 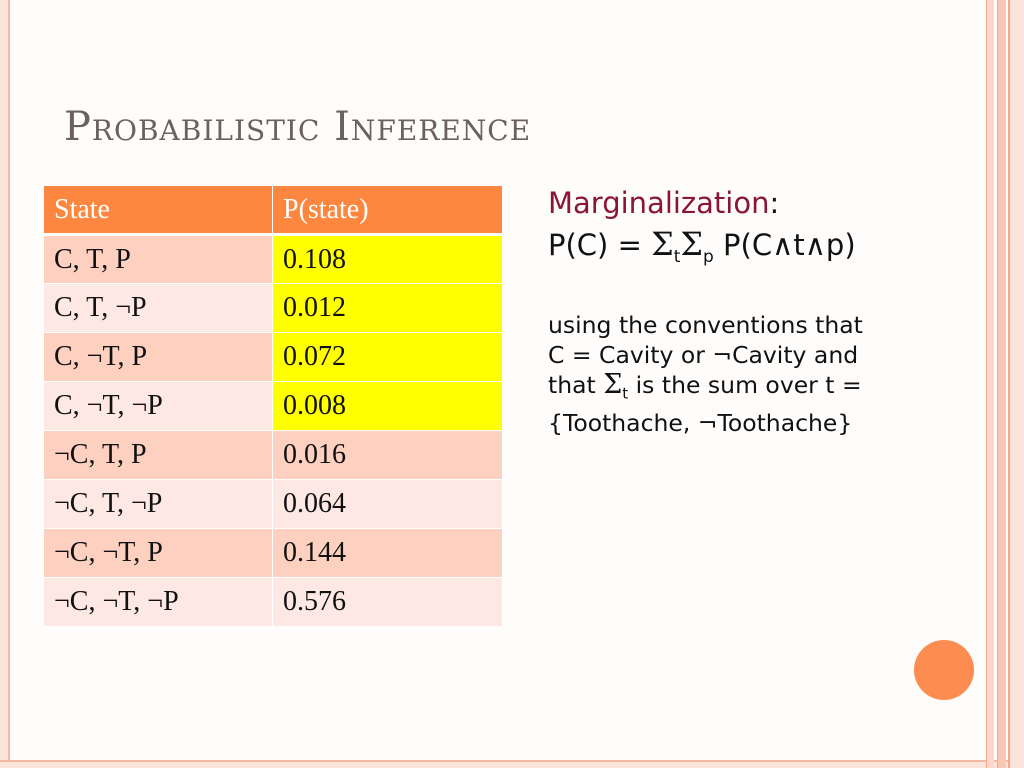 I want to click on table-row: ¬C, T, P 0.016, so click(x=273, y=455).